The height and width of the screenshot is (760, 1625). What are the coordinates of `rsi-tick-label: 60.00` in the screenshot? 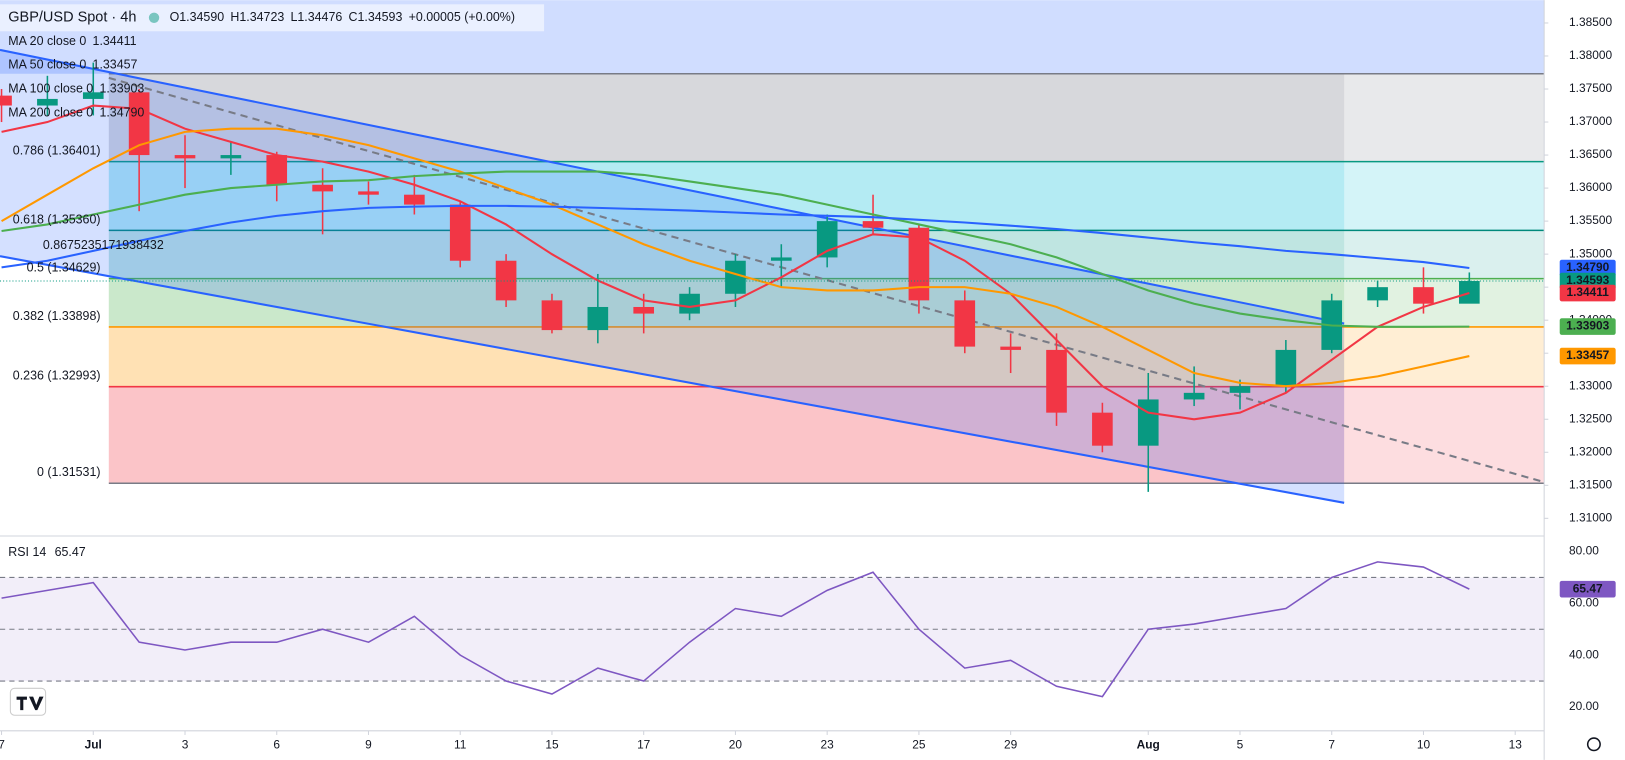 It's located at (1584, 602).